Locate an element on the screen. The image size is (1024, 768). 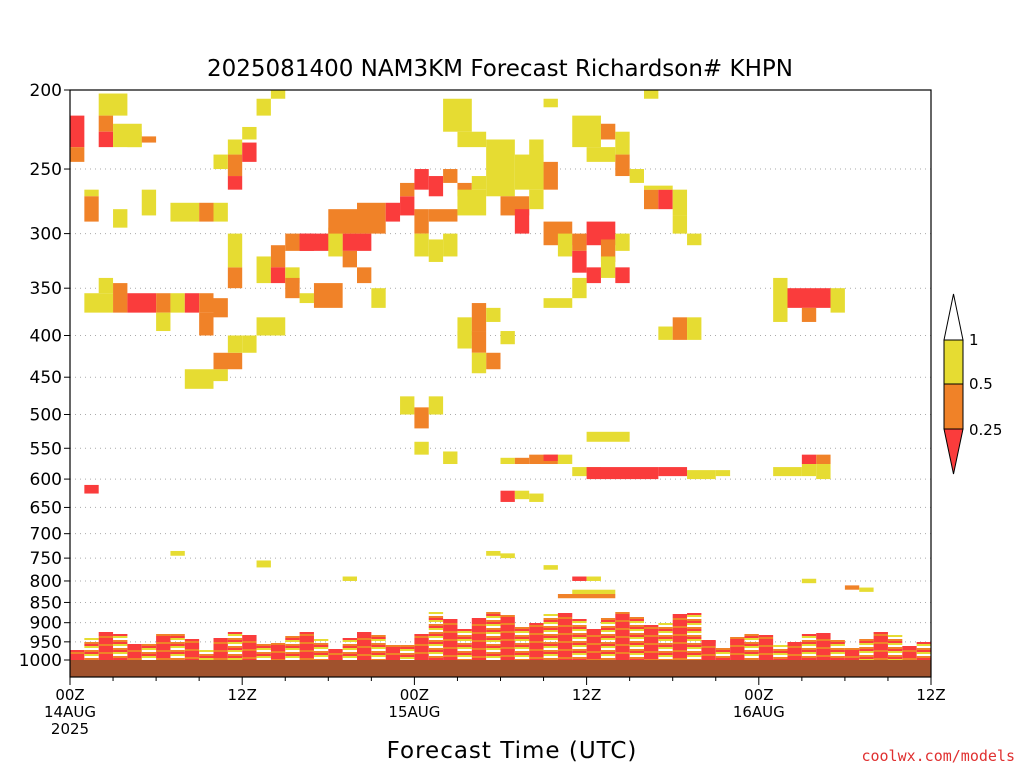
colorbar-tick-label: 0.25 is located at coordinates (985, 430).